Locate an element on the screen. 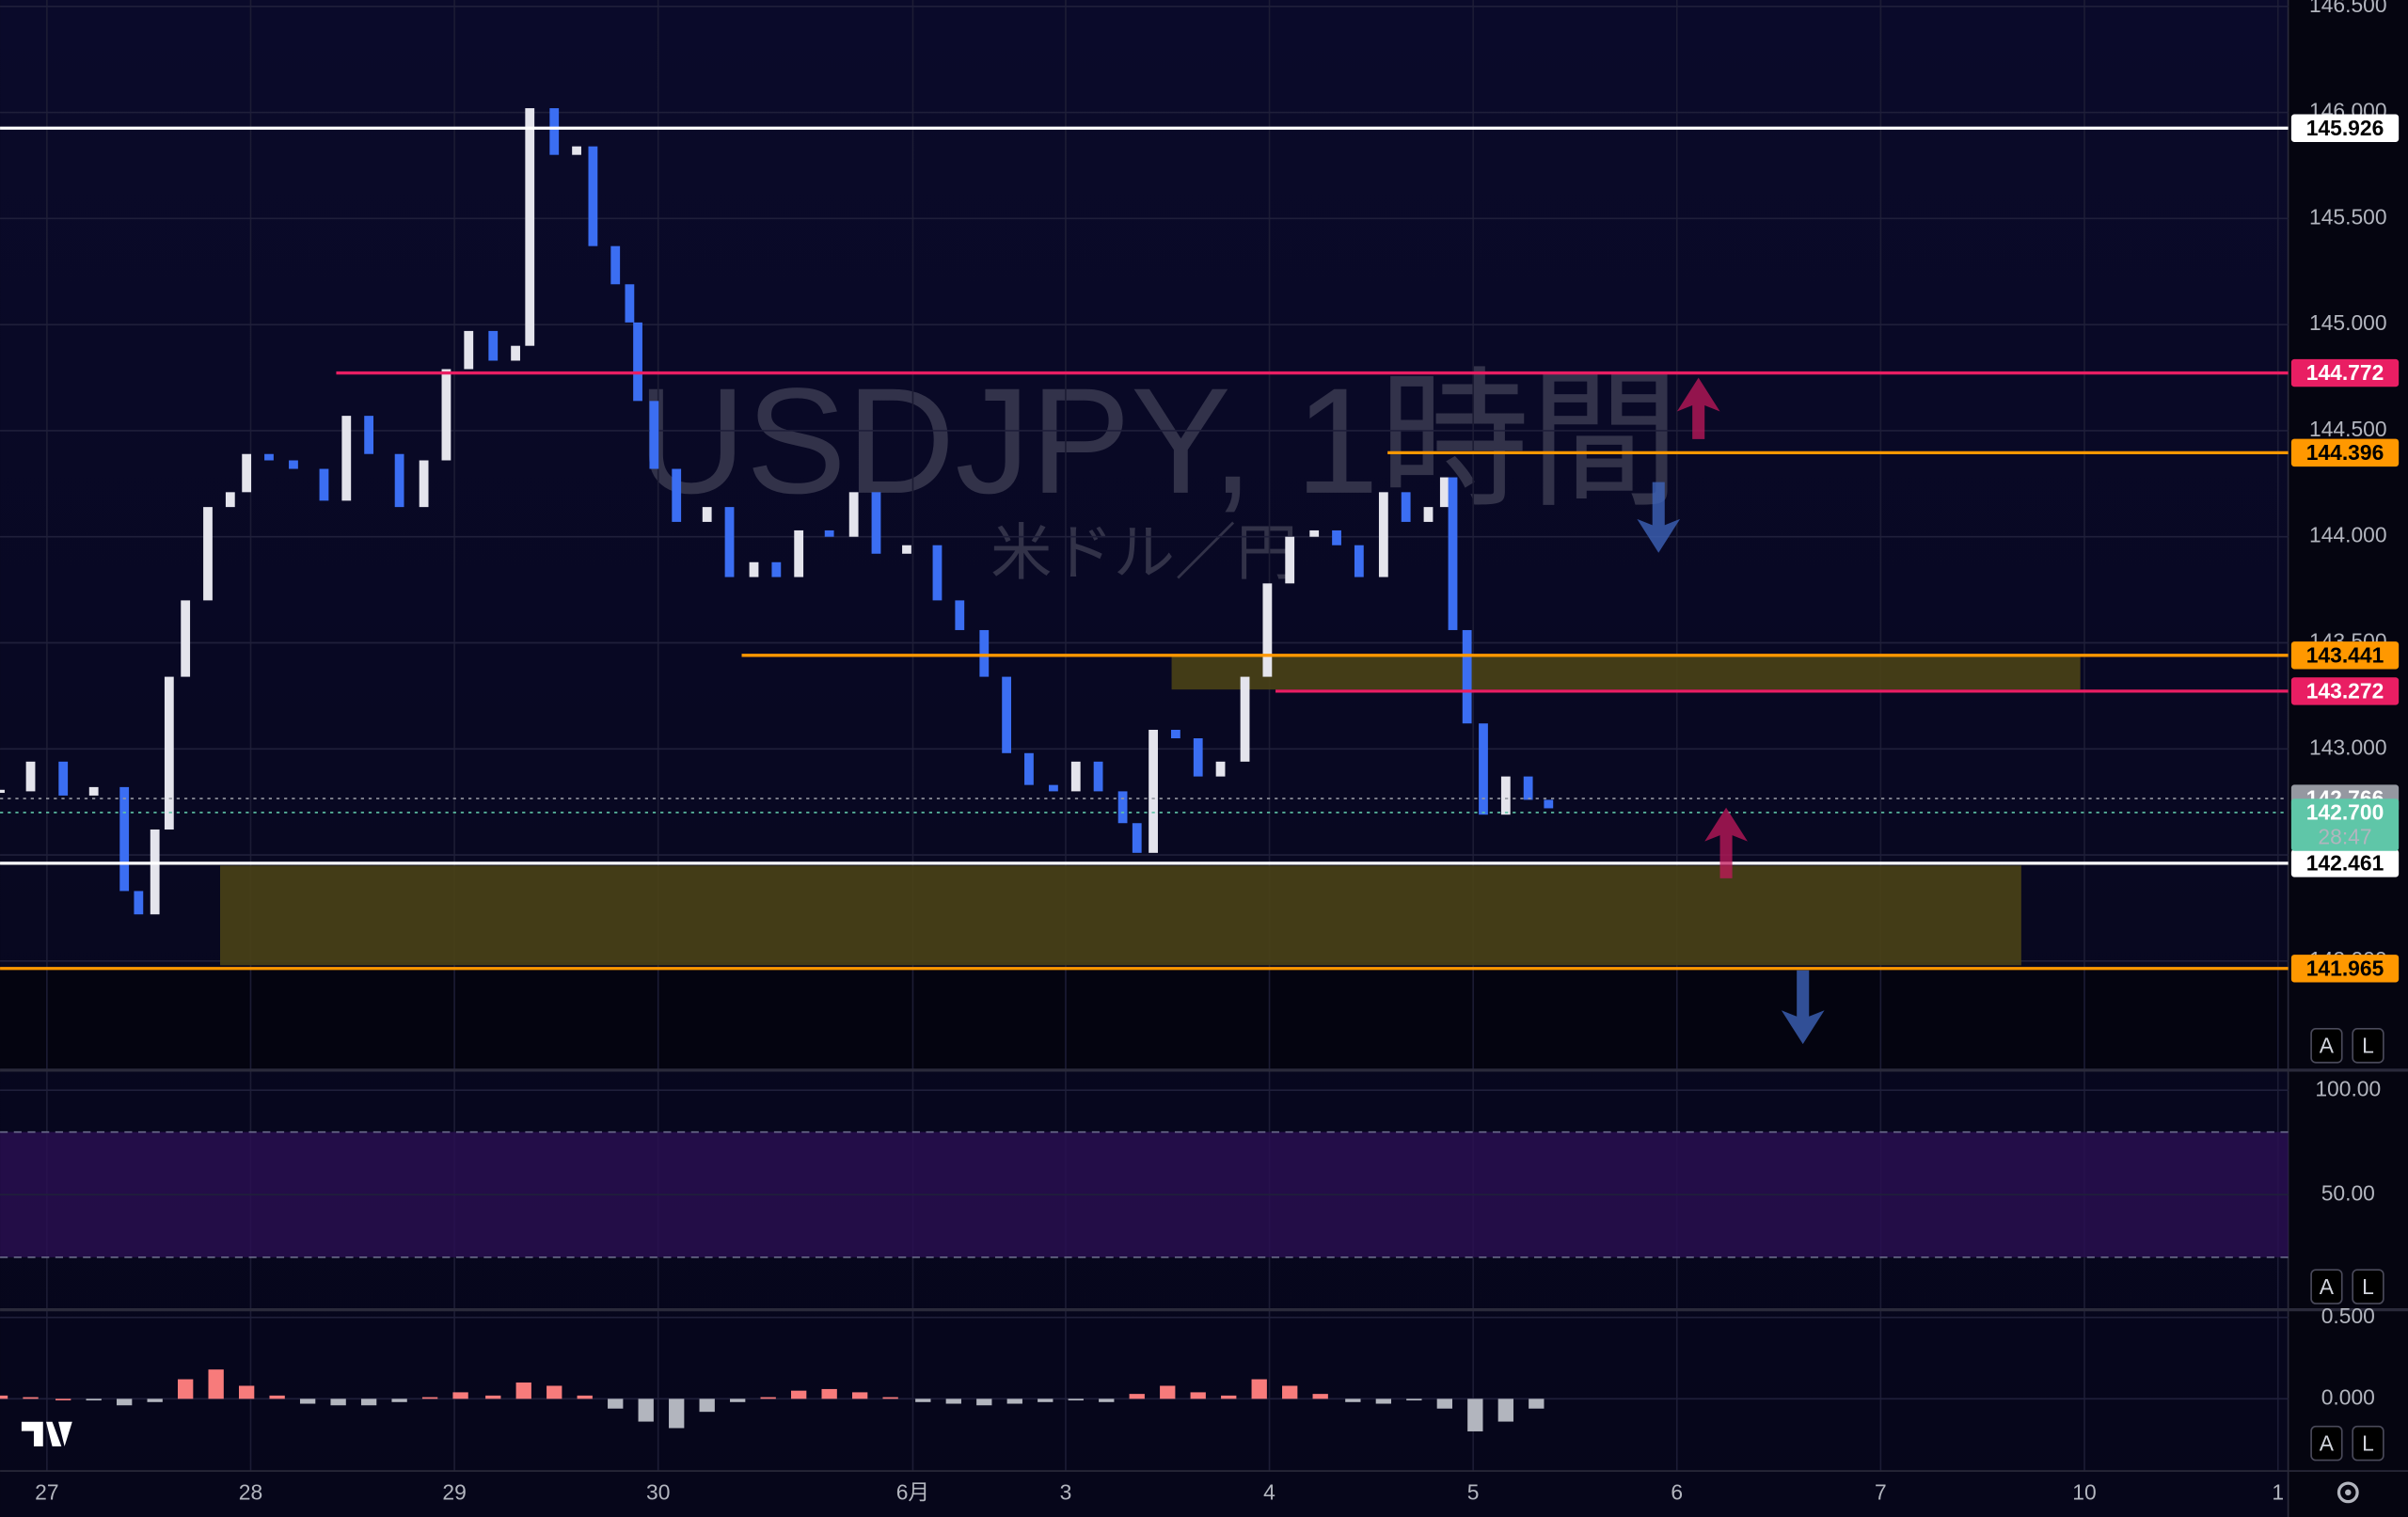 This screenshot has height=1517, width=2408. x-tick-label: 6 is located at coordinates (1677, 1492).